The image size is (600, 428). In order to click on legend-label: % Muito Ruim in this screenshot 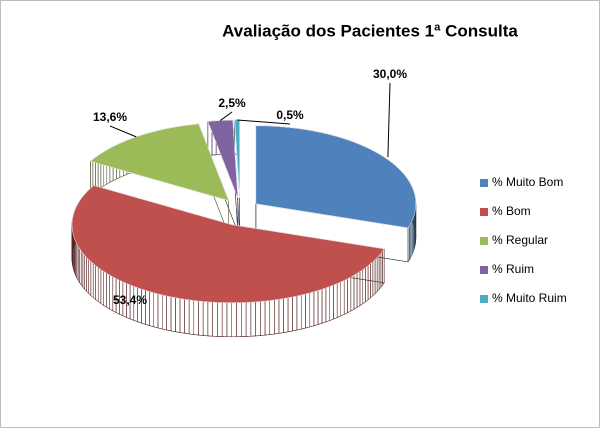, I will do `click(529, 298)`.